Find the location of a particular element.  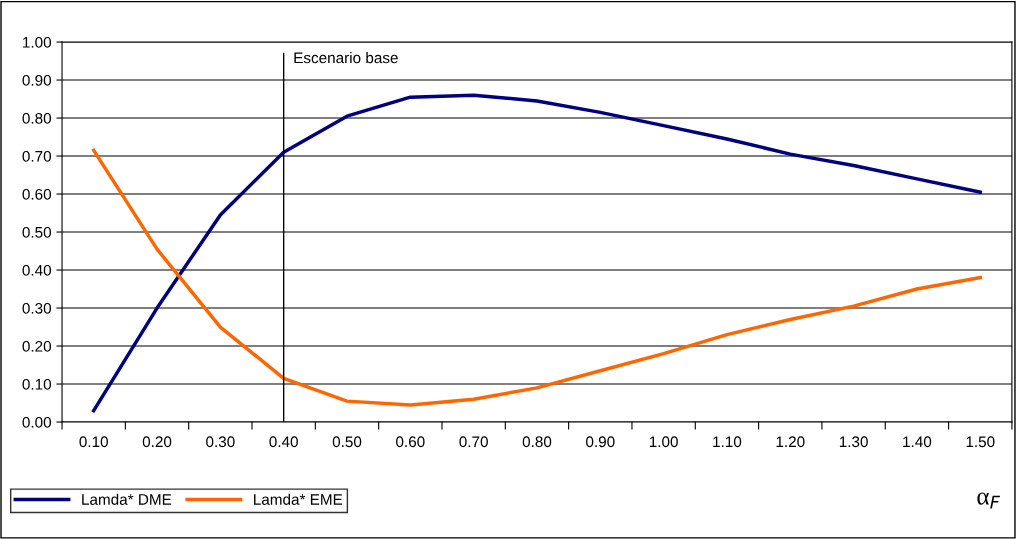

x-tick-label: 0.90 is located at coordinates (600, 442).